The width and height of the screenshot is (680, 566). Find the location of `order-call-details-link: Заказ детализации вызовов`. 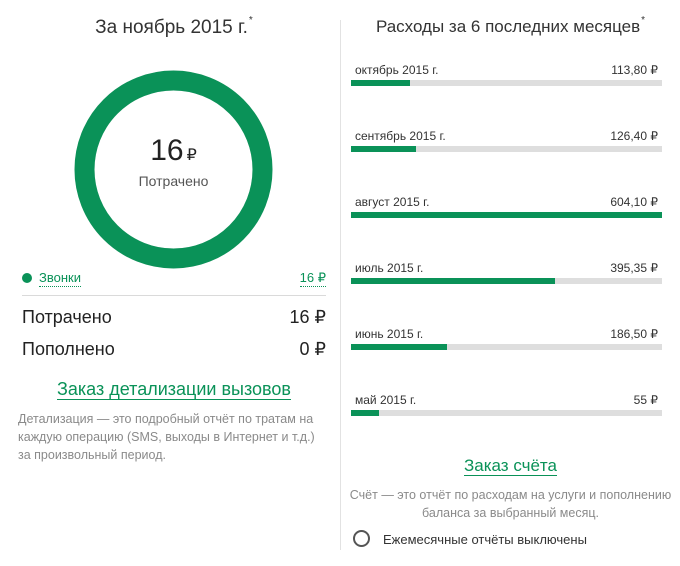

order-call-details-link: Заказ детализации вызовов is located at coordinates (174, 389).